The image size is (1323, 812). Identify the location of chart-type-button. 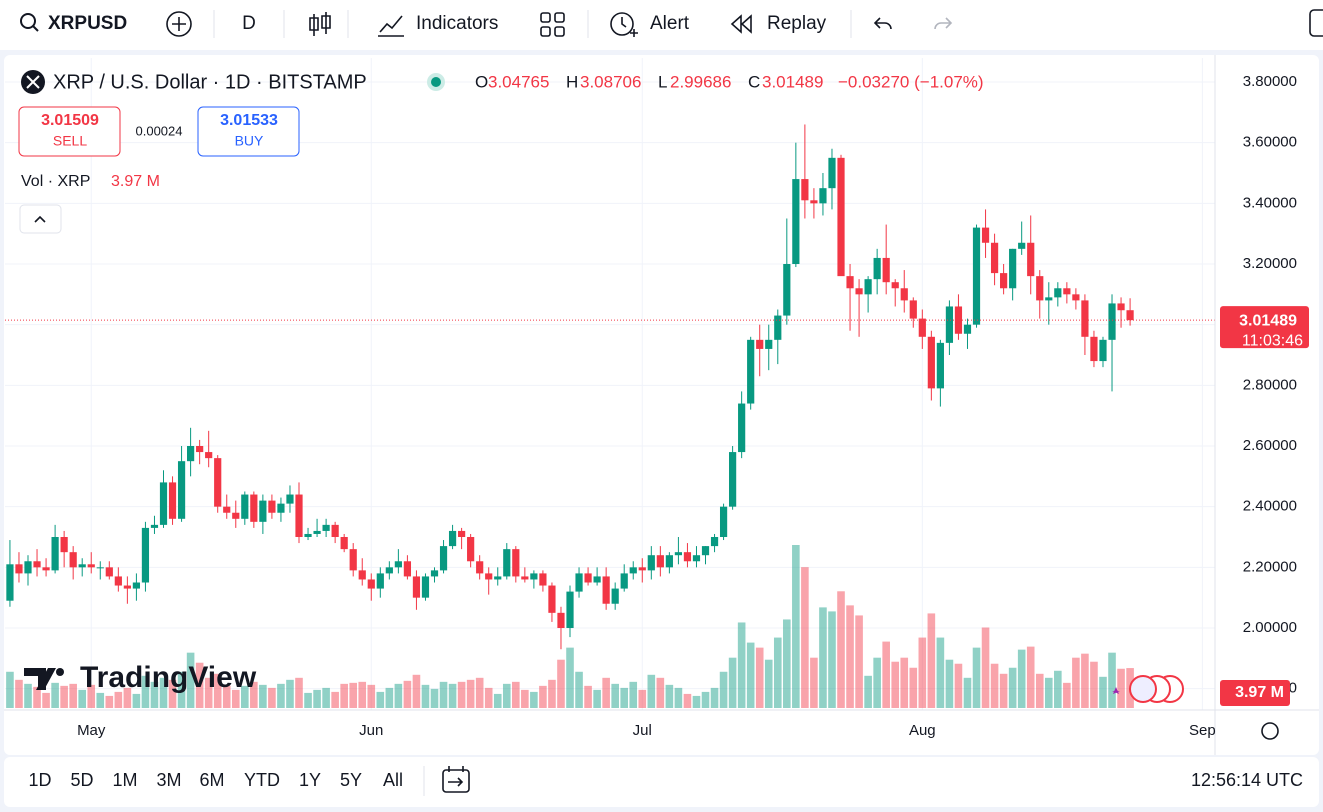
(320, 24).